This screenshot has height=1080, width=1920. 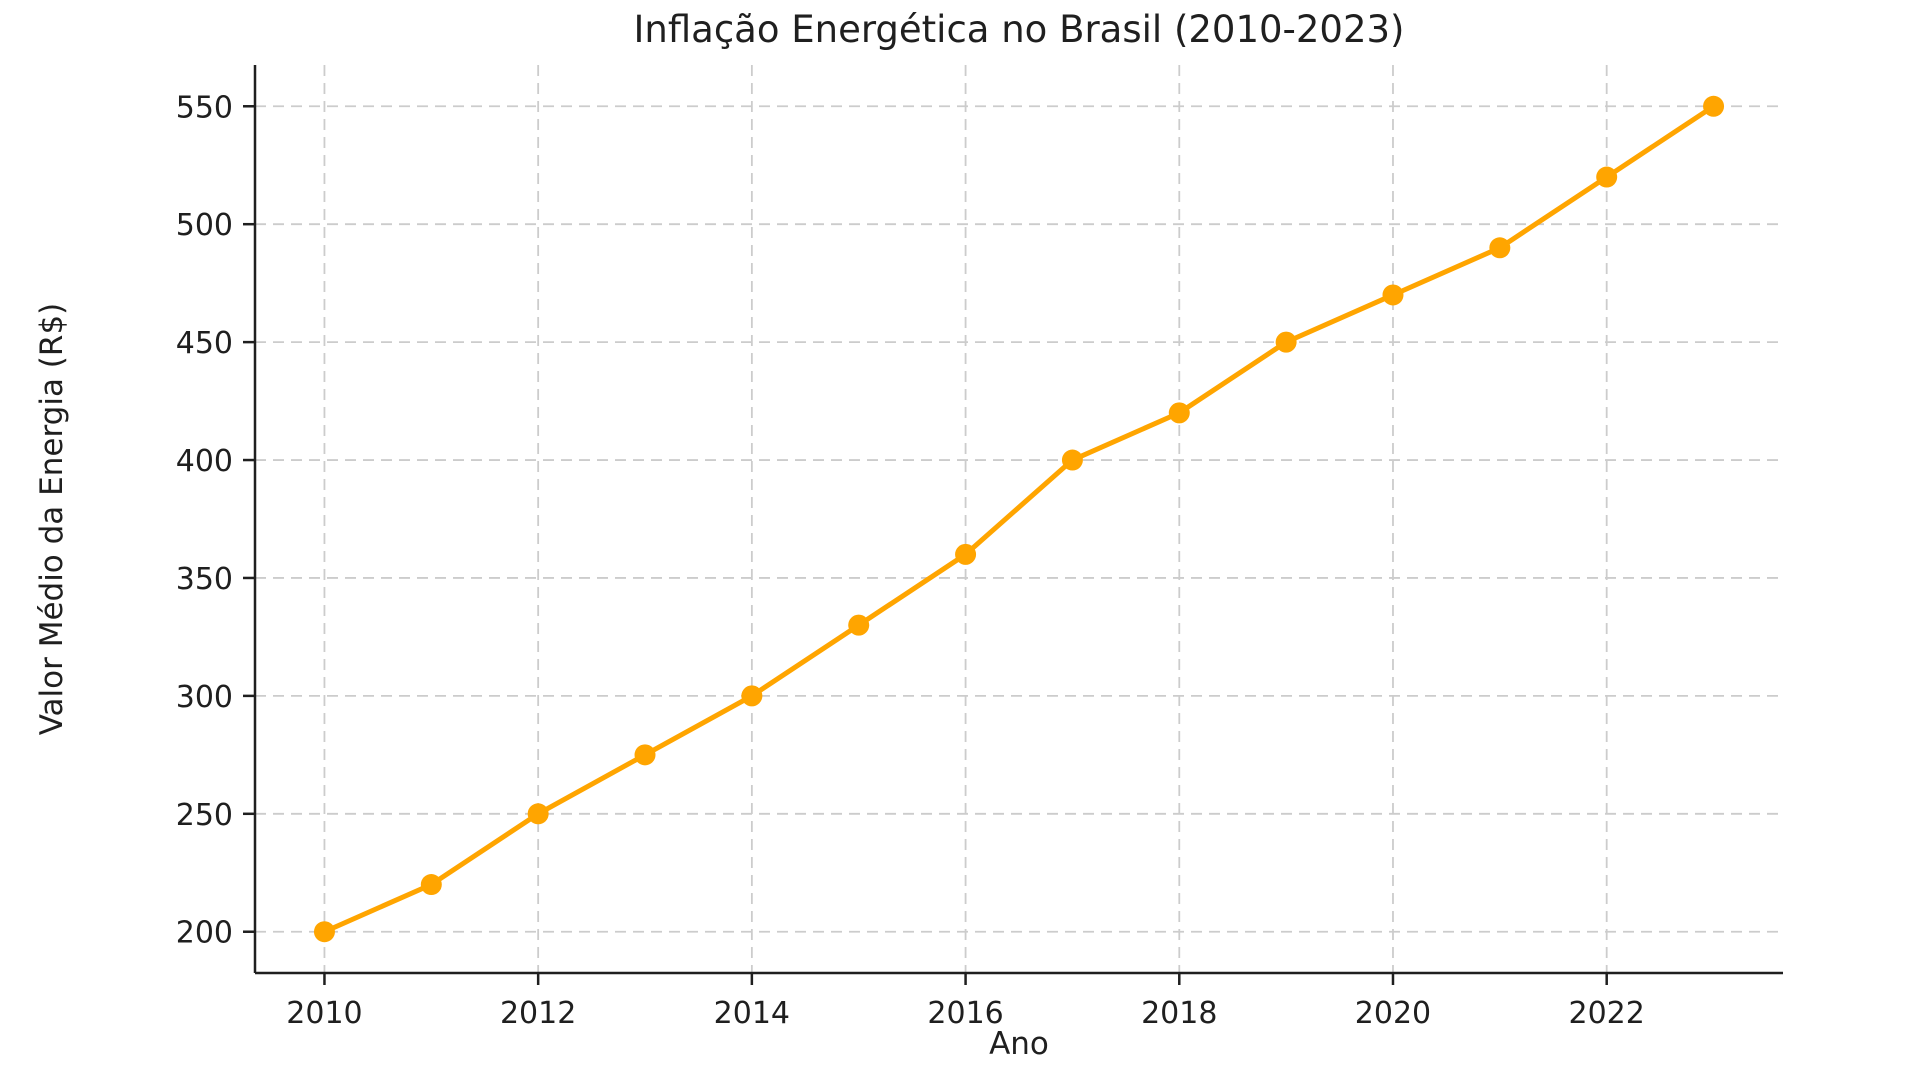 What do you see at coordinates (204, 579) in the screenshot?
I see `y-tick-label: 350` at bounding box center [204, 579].